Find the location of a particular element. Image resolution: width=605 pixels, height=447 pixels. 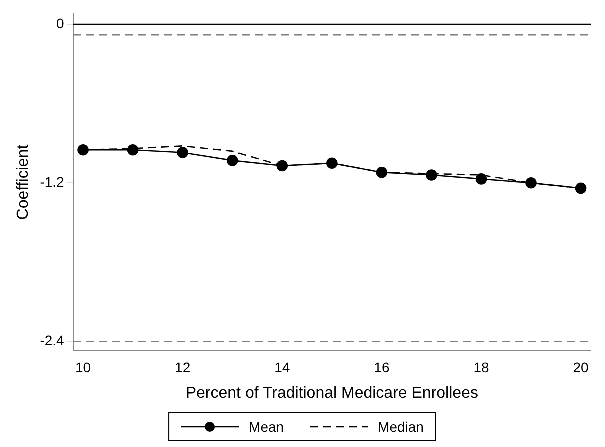

legend-label: Median is located at coordinates (401, 426).